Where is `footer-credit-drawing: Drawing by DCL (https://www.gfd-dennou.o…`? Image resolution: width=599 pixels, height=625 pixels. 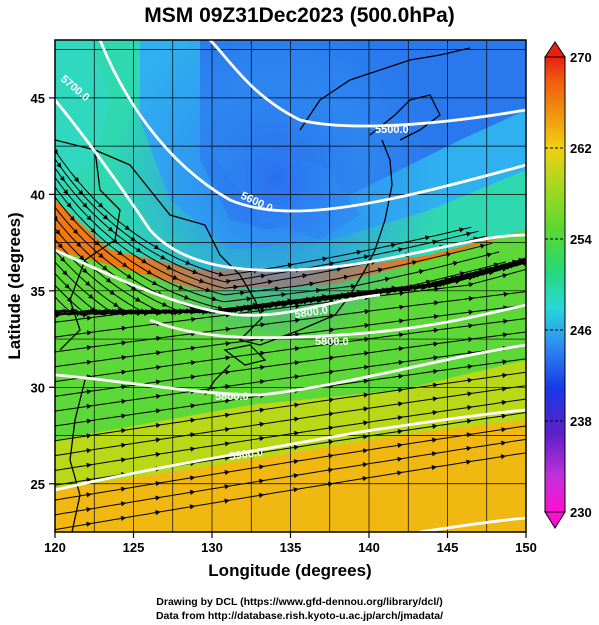
footer-credit-drawing: Drawing by DCL (https://www.gfd-dennou.o… is located at coordinates (299, 602).